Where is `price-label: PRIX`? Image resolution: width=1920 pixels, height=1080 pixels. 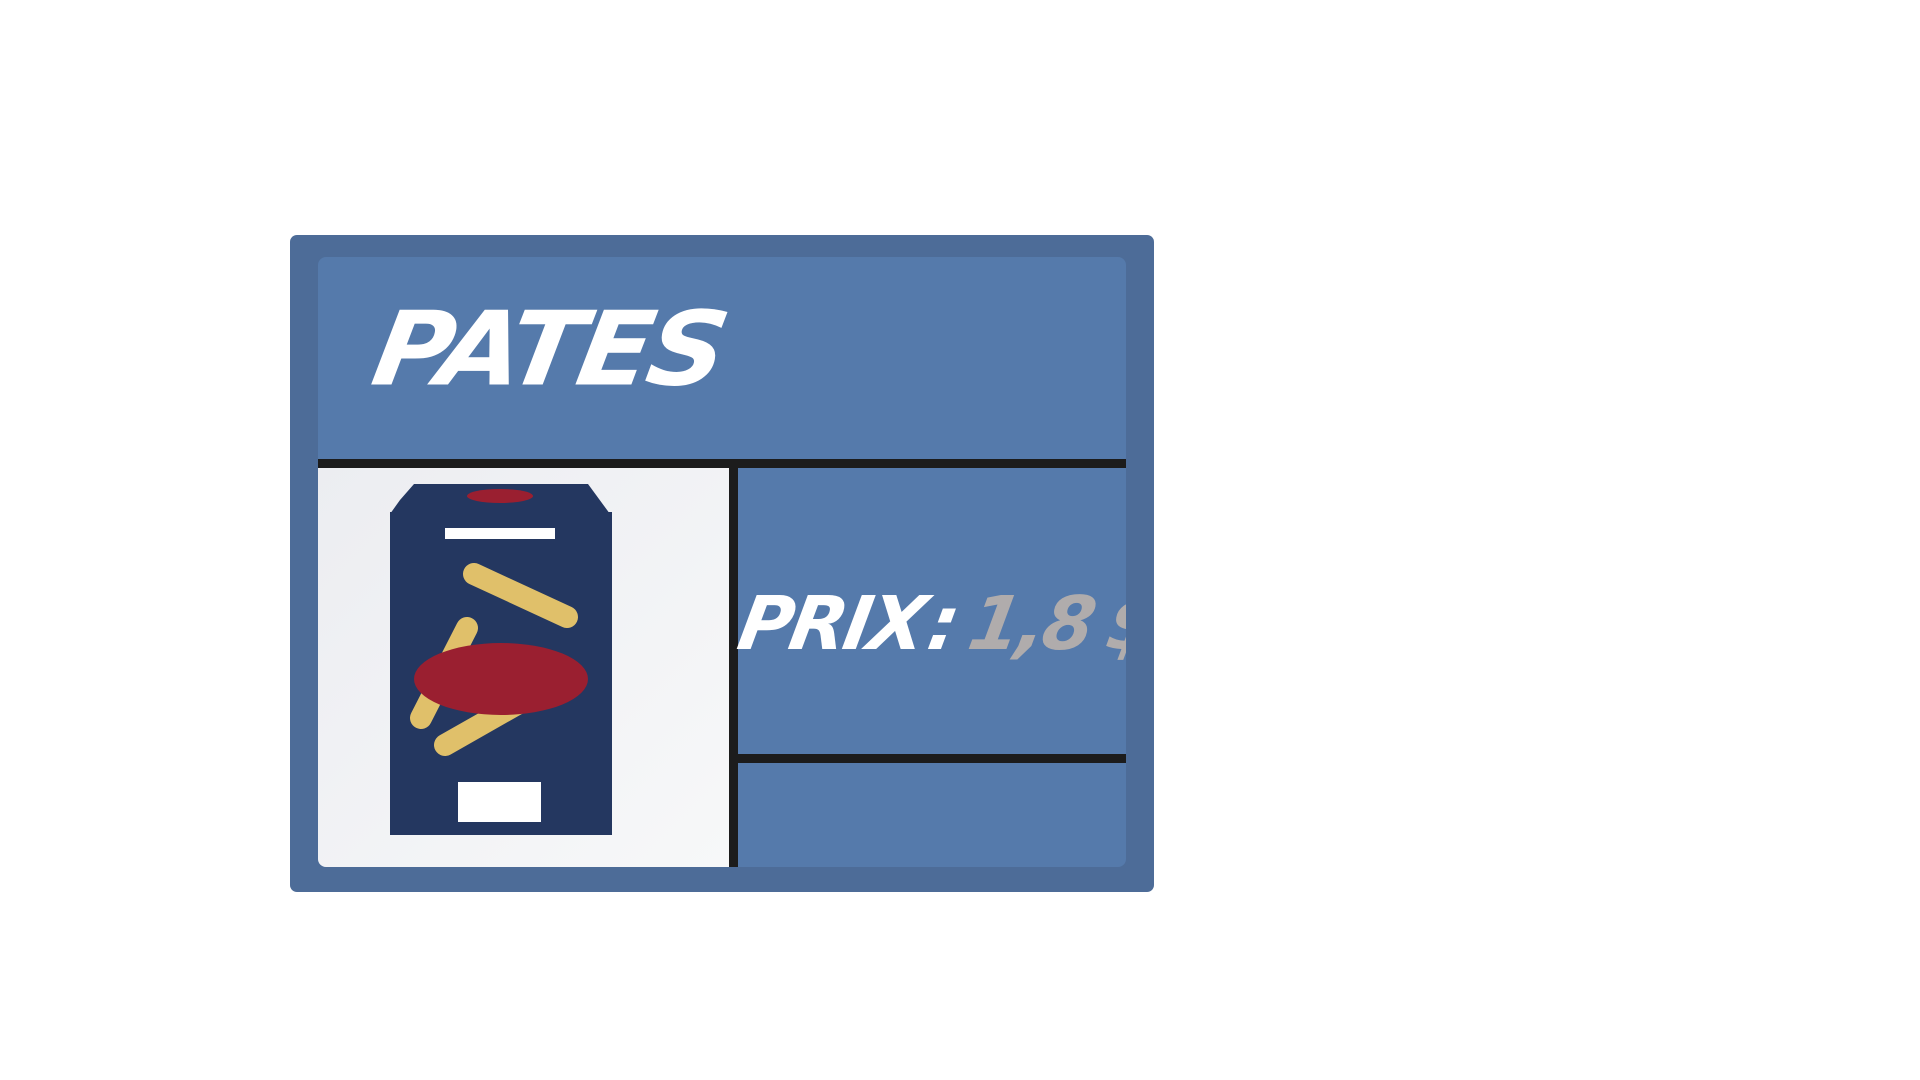 price-label: PRIX is located at coordinates (831, 624).